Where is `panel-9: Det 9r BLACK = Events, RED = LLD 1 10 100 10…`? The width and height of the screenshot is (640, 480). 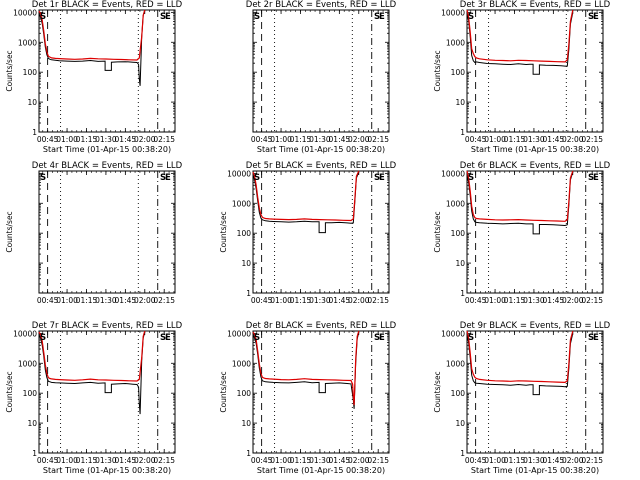
panel-9: Det 9r BLACK = Events, RED = LLD 1 10 100 10… is located at coordinates (522, 398).